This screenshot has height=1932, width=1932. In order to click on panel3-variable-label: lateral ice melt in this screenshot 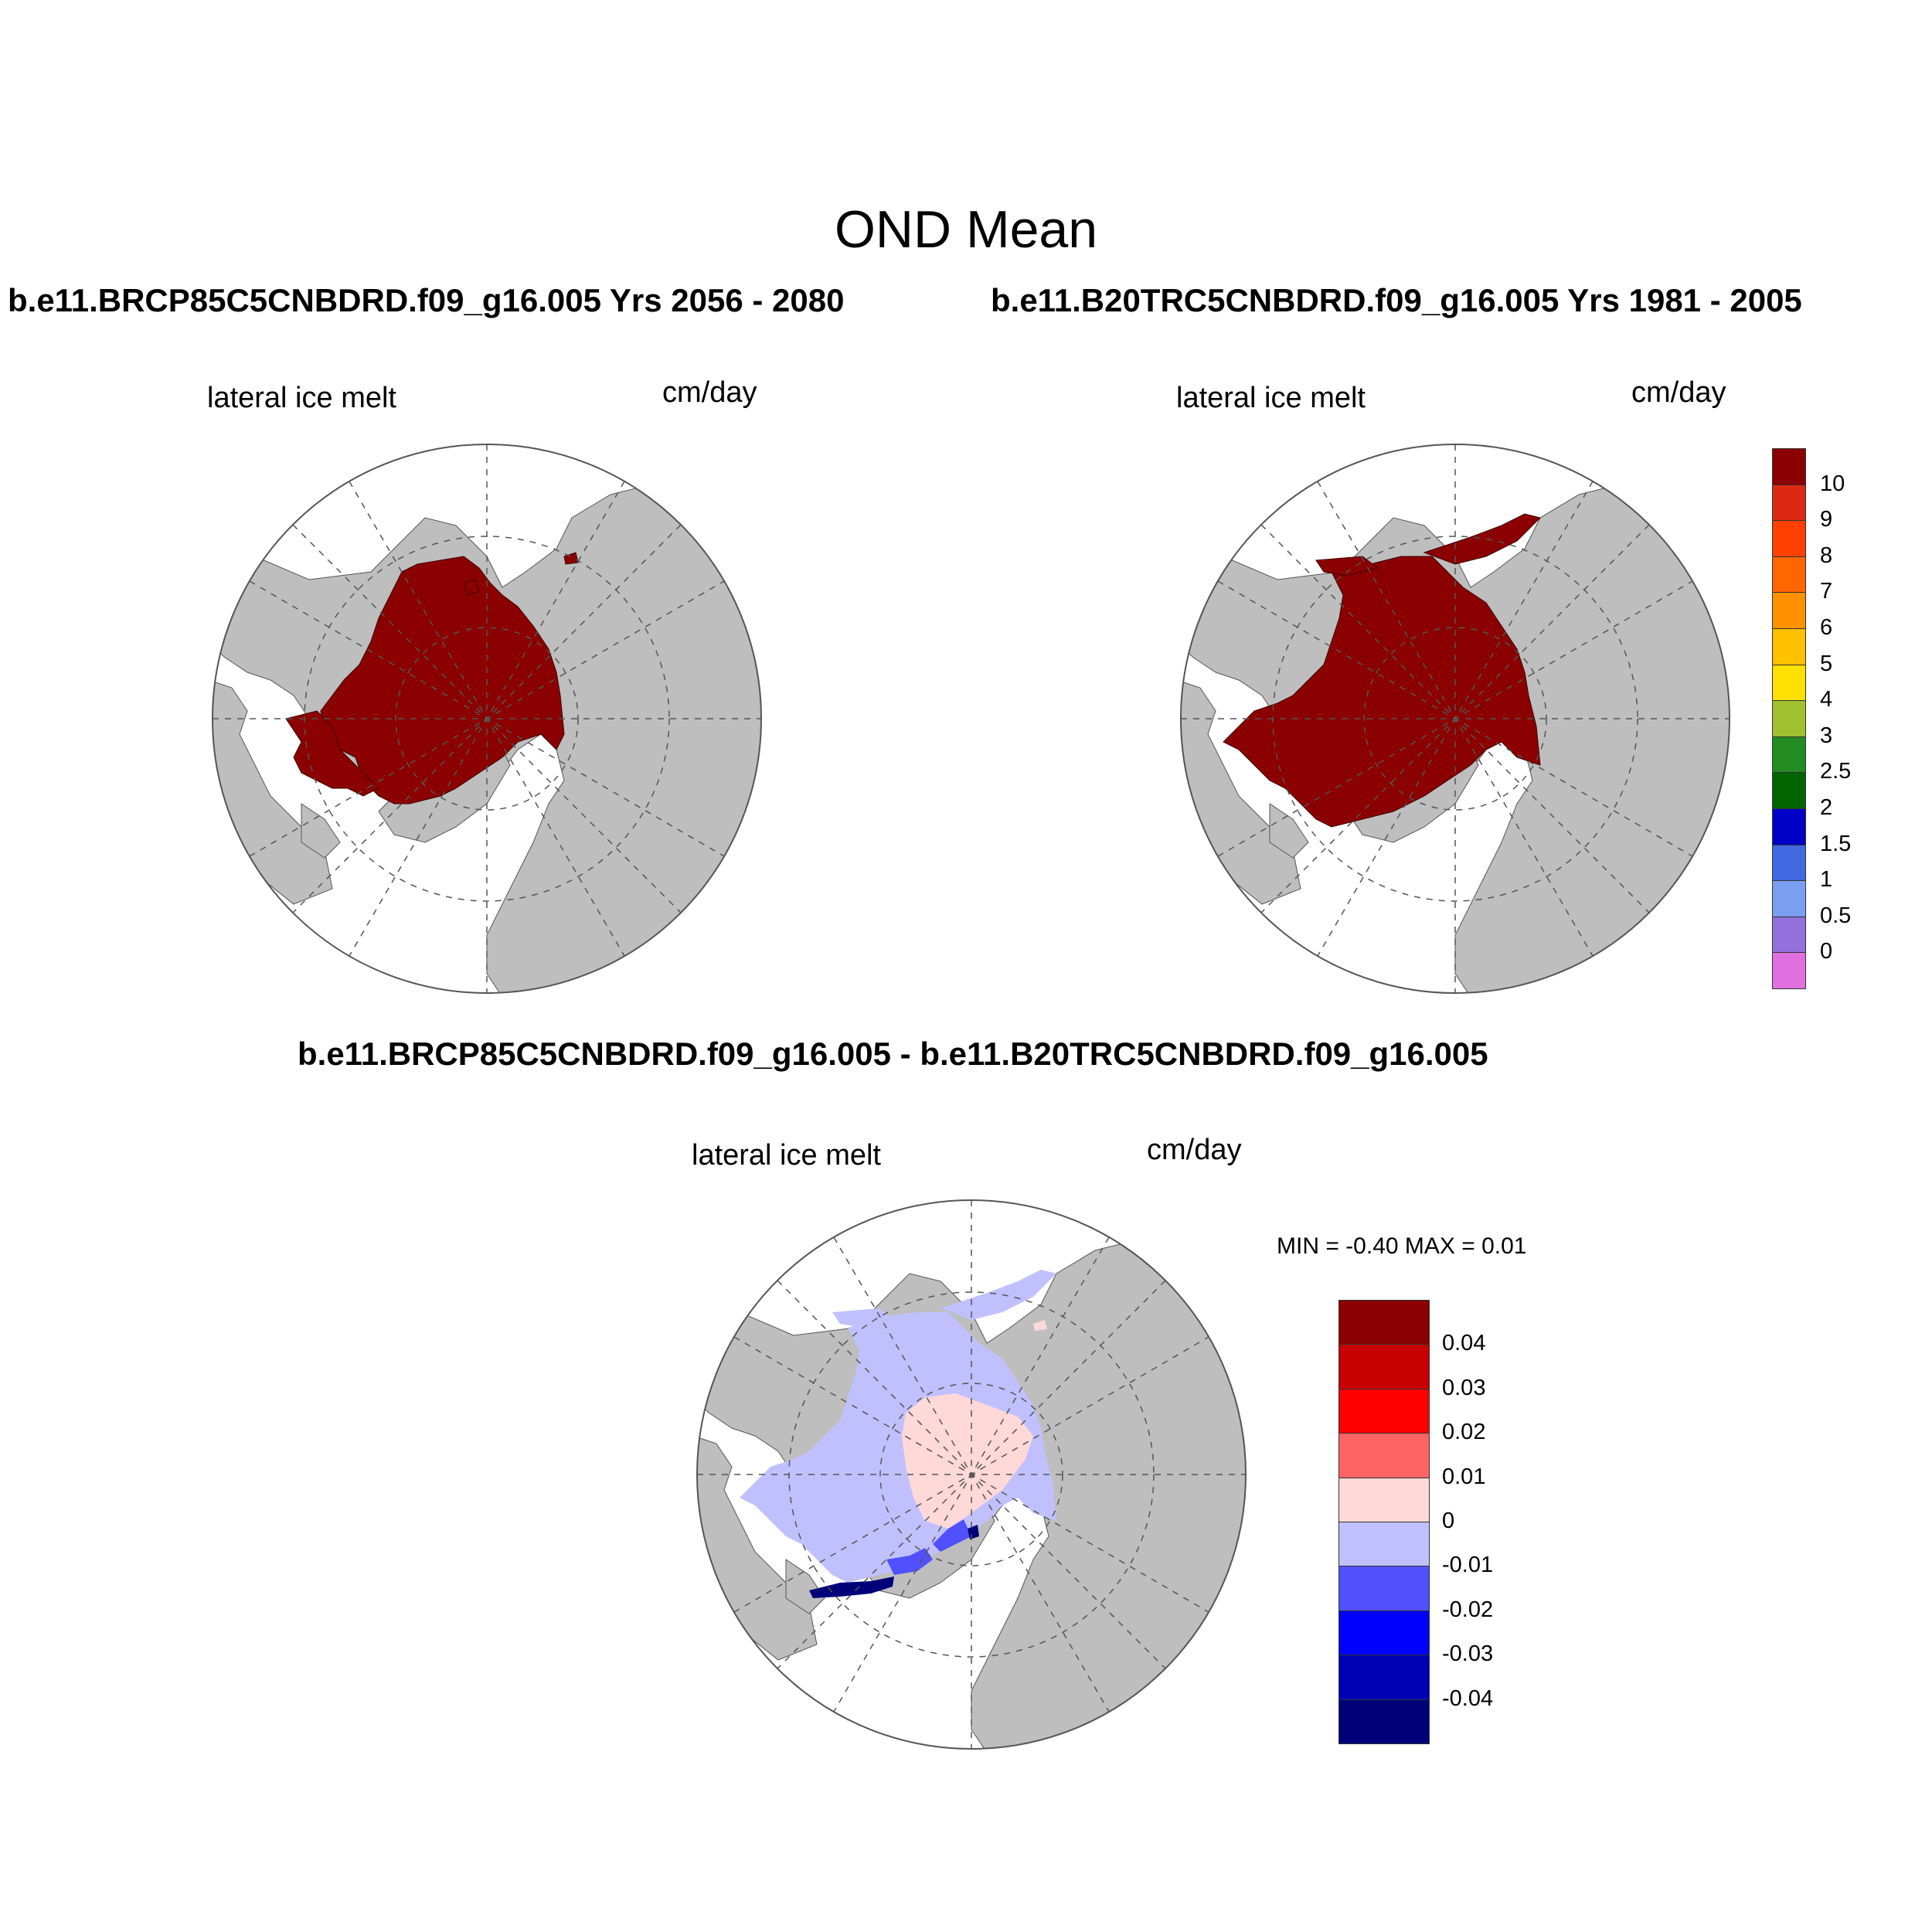, I will do `click(787, 1156)`.